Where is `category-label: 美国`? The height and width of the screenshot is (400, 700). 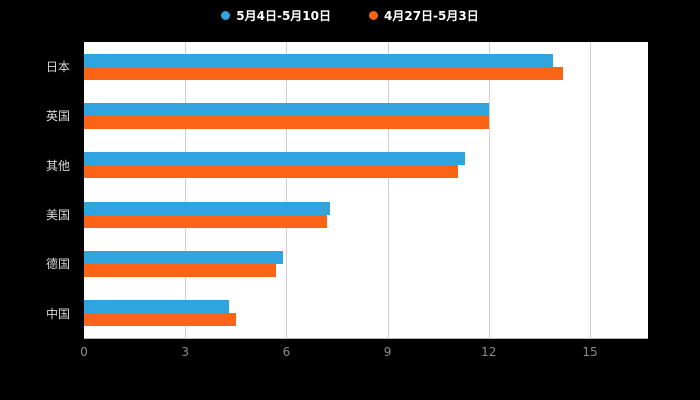 category-label: 美国 is located at coordinates (57, 215).